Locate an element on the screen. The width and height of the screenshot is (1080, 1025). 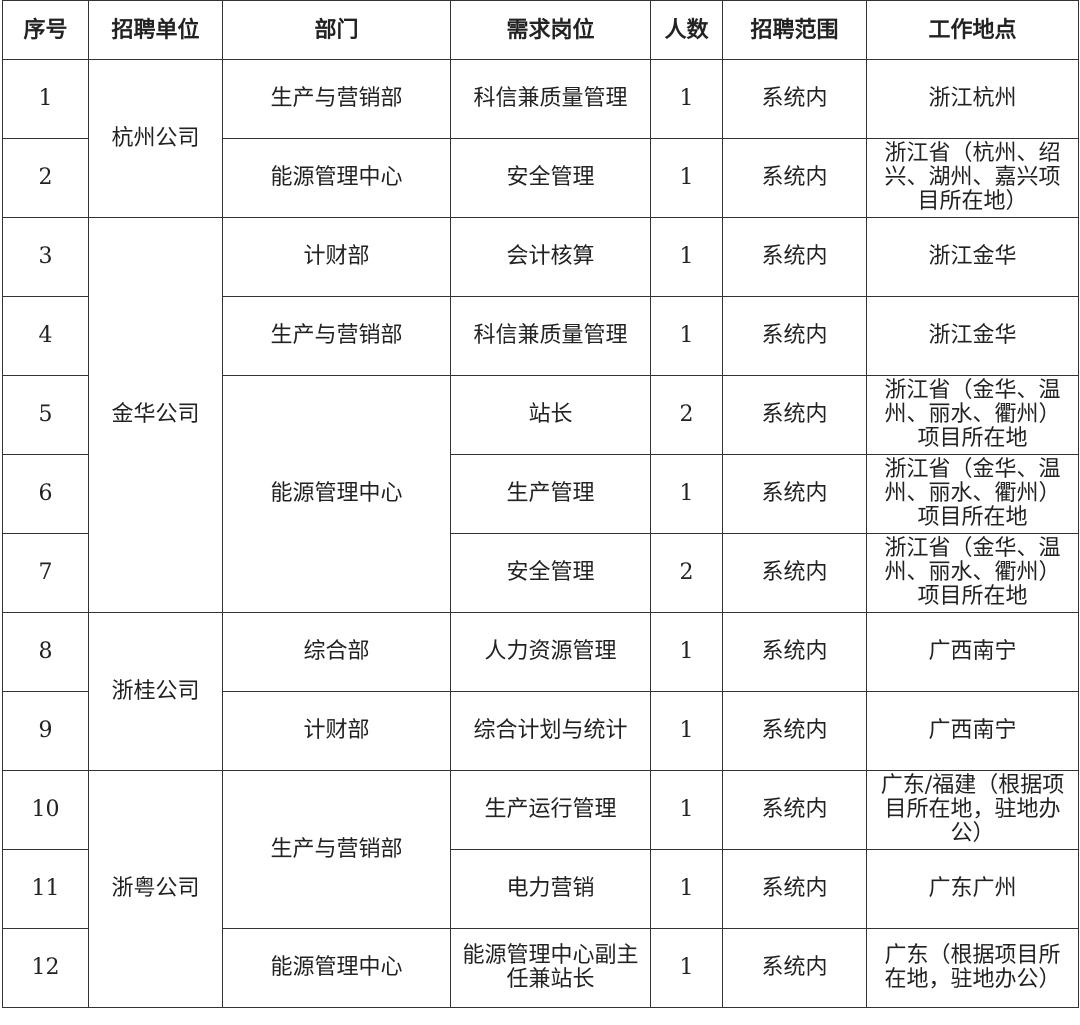
cell-position: 能源管理中心副主任兼站长 is located at coordinates (550, 968).